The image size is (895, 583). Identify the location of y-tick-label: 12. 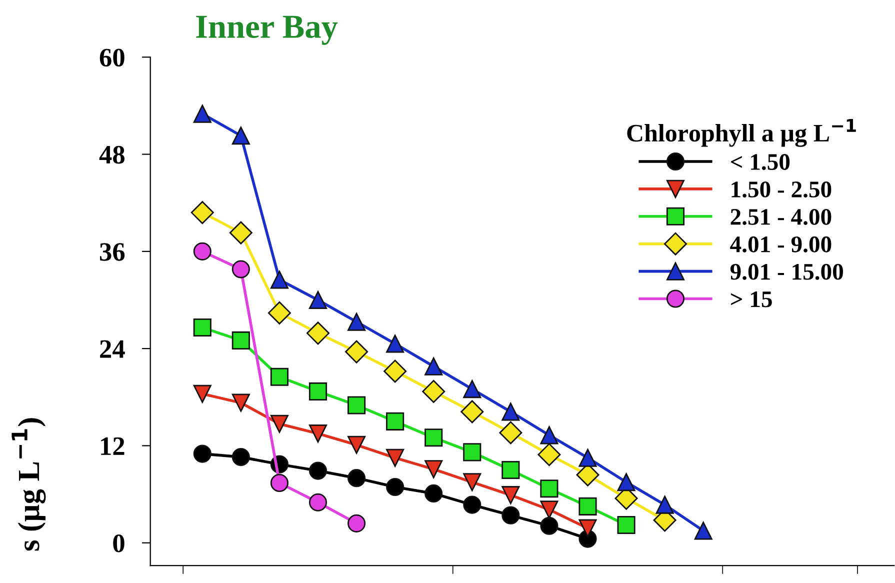
(112, 446).